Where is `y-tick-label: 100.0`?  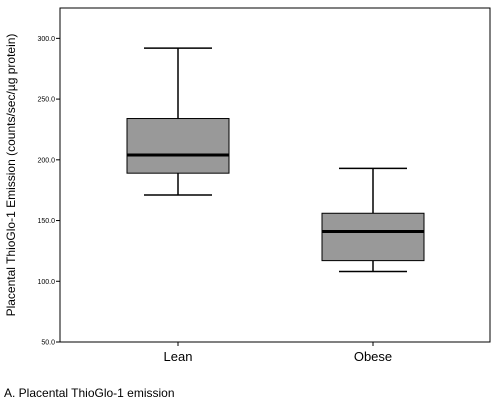
y-tick-label: 100.0 is located at coordinates (46, 282).